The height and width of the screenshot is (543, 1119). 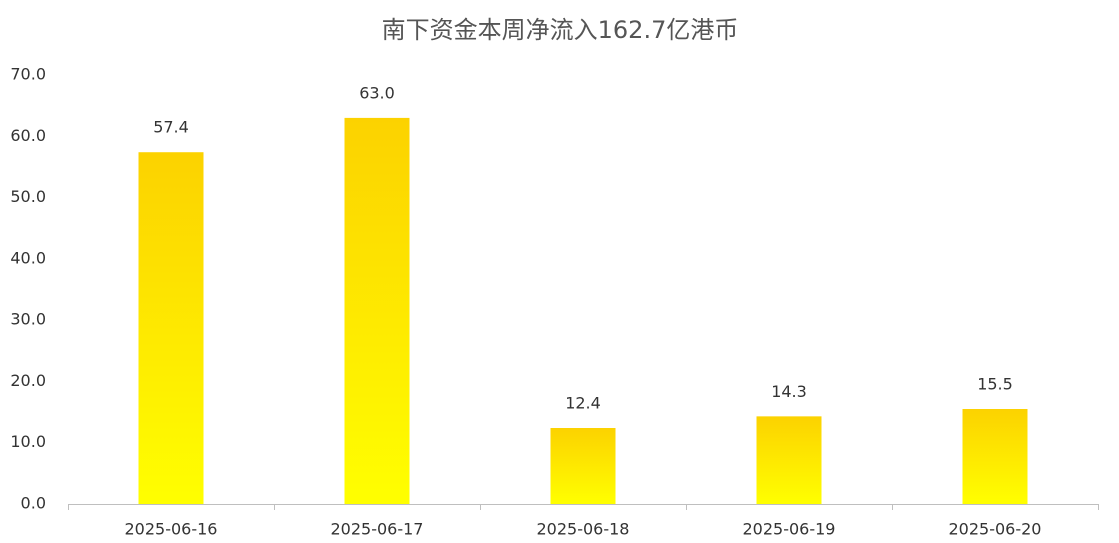 I want to click on y-tick-label: 40.0, so click(x=28, y=257).